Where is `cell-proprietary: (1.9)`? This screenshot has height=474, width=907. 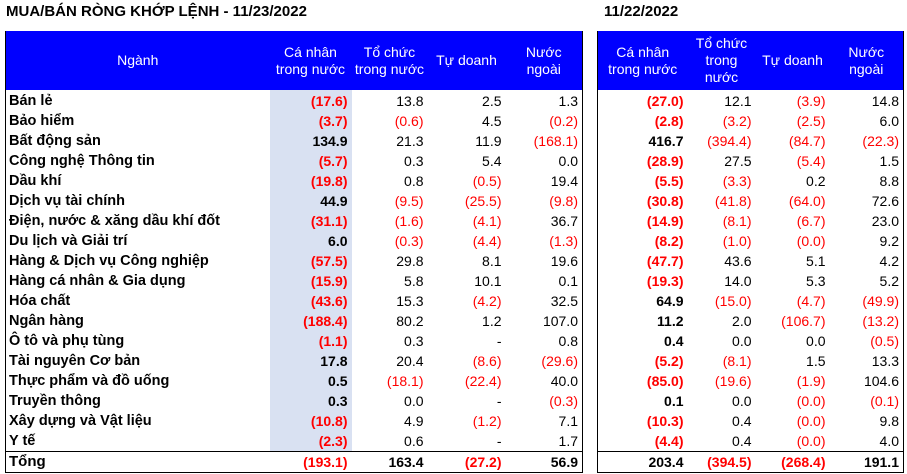 cell-proprietary: (1.9) is located at coordinates (811, 381).